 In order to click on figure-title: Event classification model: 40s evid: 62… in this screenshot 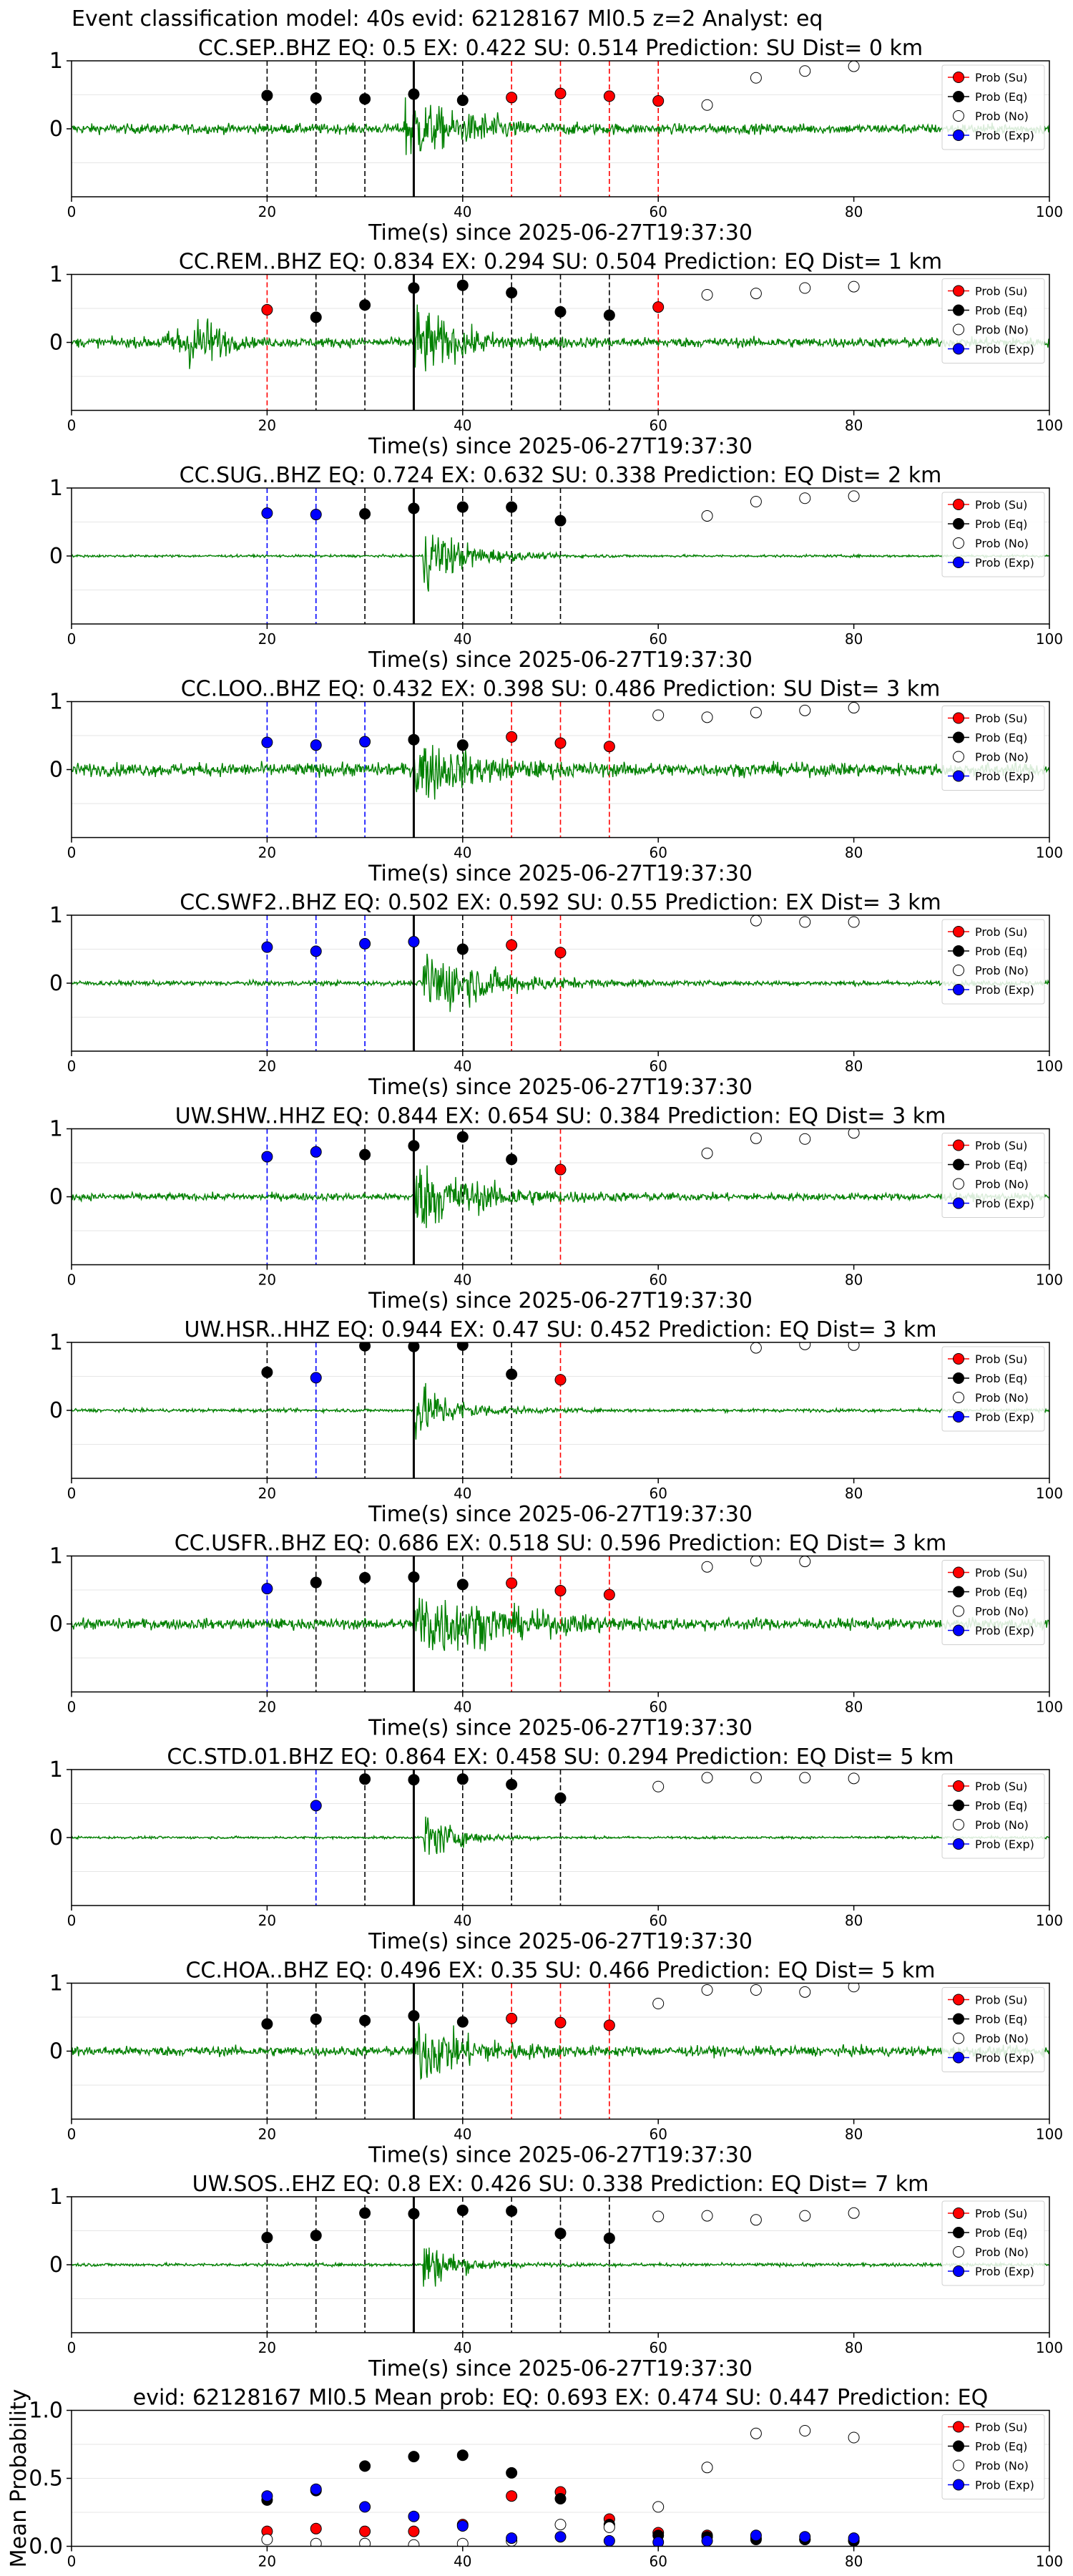, I will do `click(447, 18)`.